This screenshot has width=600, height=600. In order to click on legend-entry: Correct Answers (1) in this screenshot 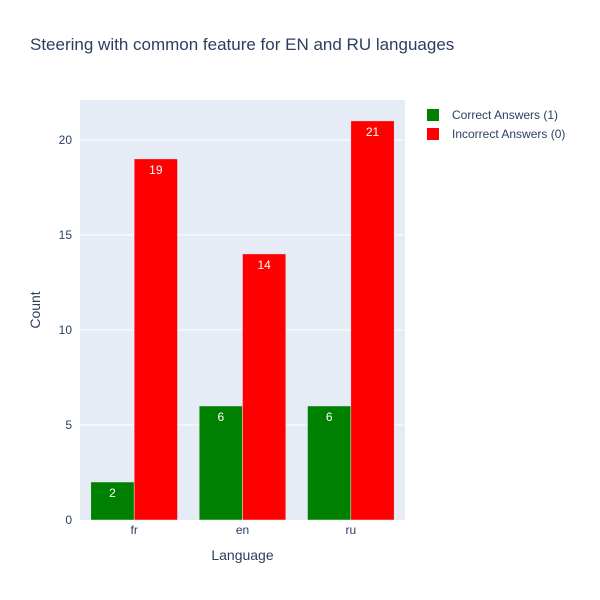, I will do `click(505, 115)`.